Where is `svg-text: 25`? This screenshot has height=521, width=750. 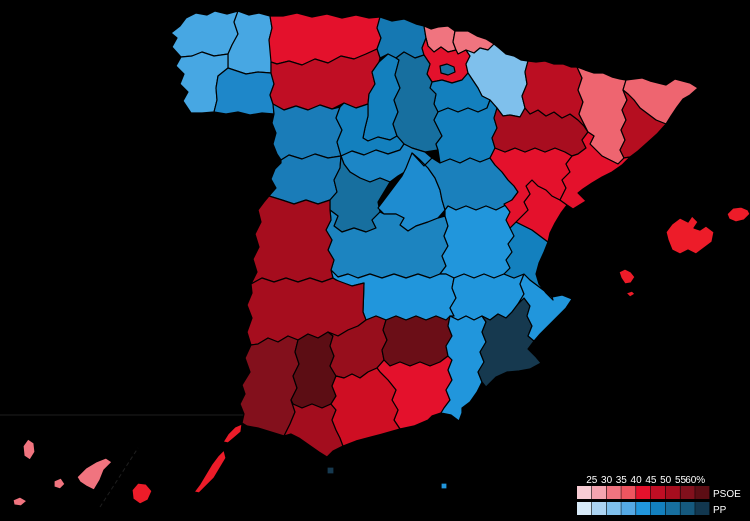 svg-text: 25 is located at coordinates (592, 480).